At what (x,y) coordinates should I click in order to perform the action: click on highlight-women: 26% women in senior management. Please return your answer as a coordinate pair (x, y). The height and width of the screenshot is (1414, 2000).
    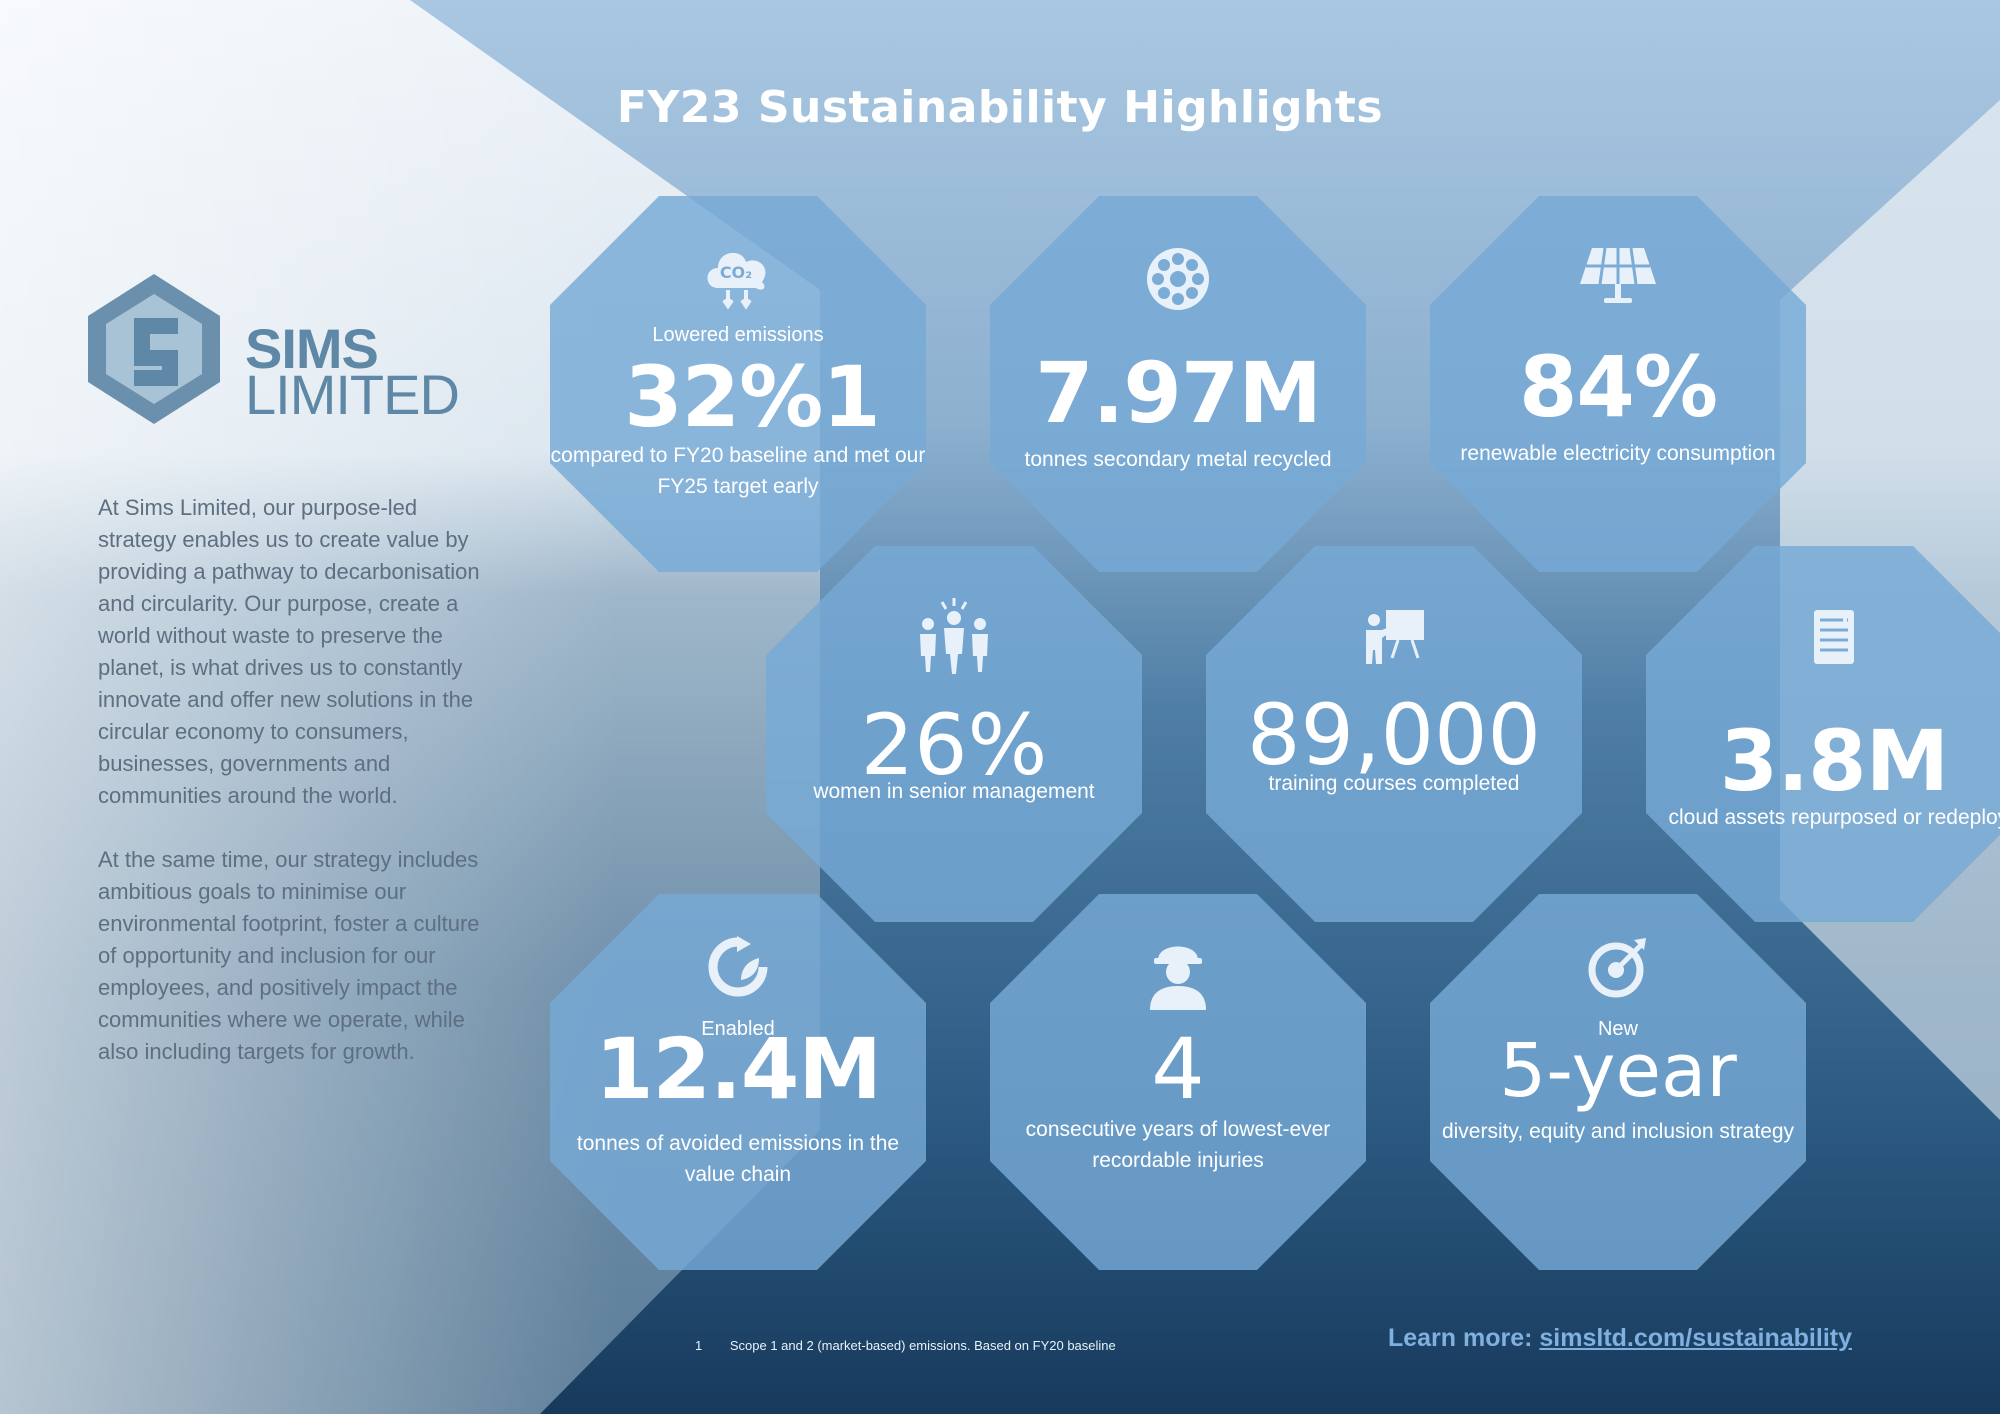
    Looking at the image, I should click on (954, 734).